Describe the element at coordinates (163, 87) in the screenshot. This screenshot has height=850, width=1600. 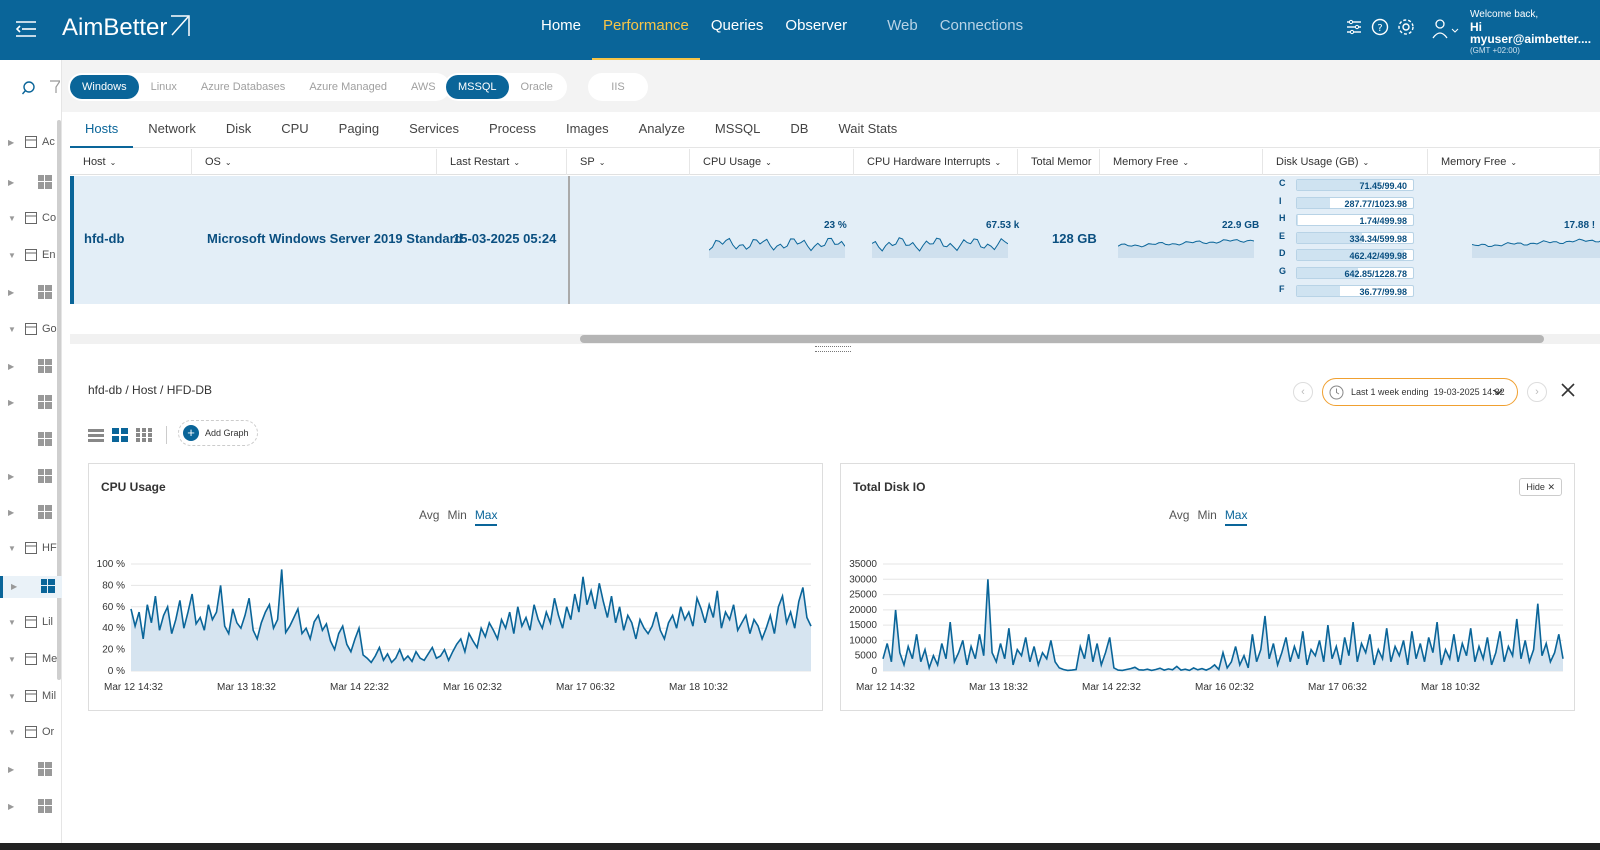
I see `filter-linux: Linux` at that location.